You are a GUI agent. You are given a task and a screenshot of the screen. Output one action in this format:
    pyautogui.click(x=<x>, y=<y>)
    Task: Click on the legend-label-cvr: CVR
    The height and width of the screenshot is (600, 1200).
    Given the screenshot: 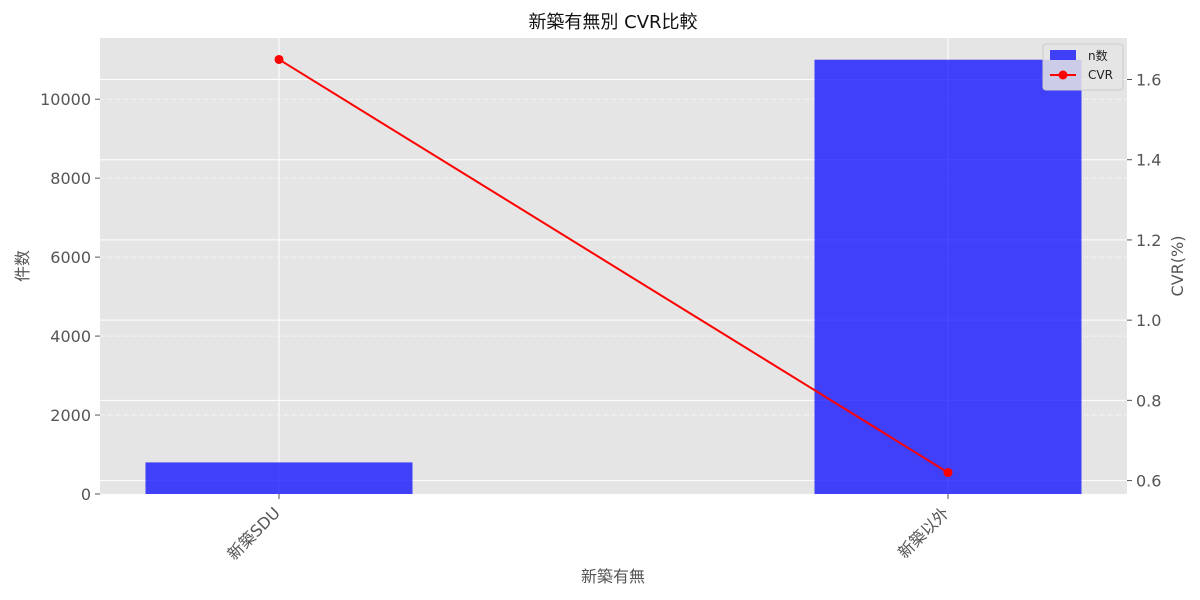 What is the action you would take?
    pyautogui.click(x=1100, y=75)
    